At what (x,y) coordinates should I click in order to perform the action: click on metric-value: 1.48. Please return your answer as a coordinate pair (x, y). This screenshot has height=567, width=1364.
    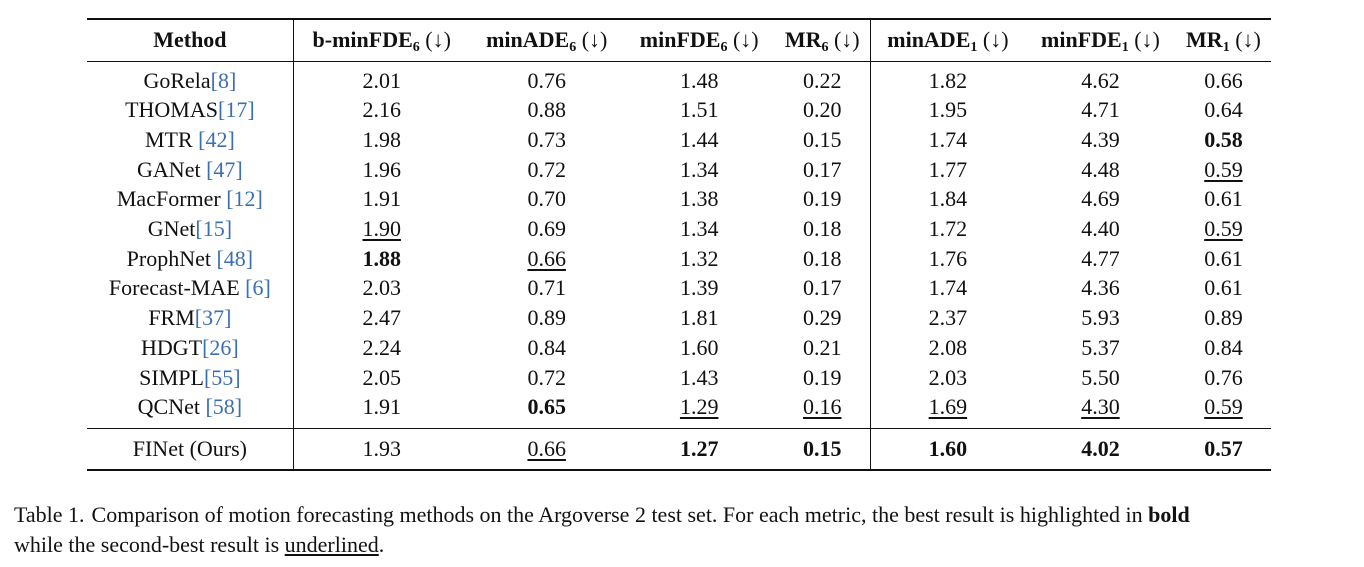
    Looking at the image, I should click on (699, 80).